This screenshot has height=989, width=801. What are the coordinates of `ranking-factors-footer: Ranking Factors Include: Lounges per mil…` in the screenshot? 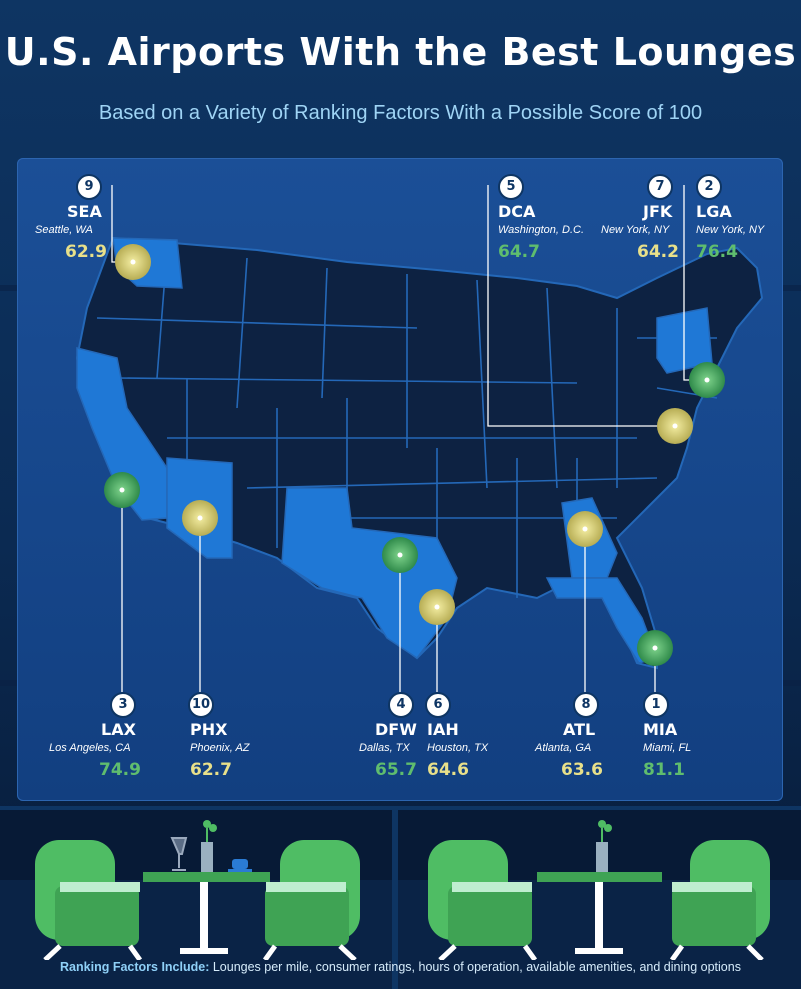 It's located at (400, 967).